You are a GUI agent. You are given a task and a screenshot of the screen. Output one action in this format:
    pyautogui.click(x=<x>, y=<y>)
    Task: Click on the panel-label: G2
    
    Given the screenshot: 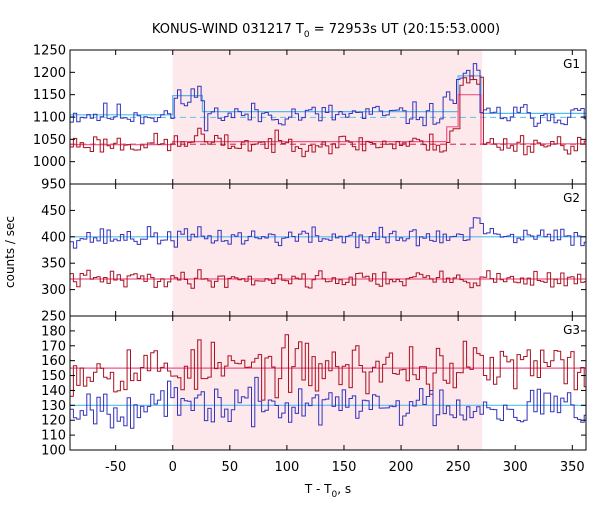 What is the action you would take?
    pyautogui.click(x=571, y=198)
    